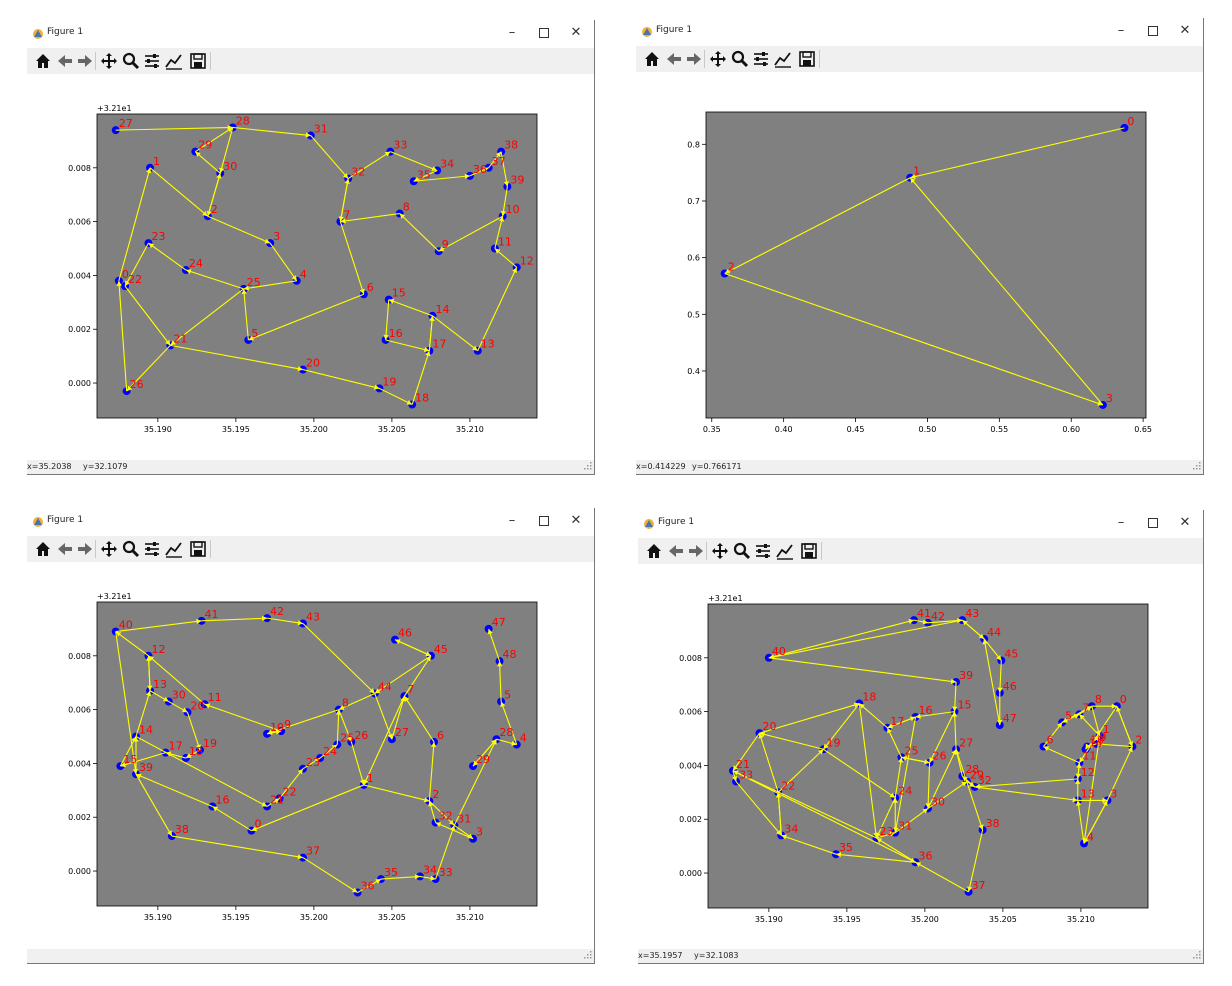 The height and width of the screenshot is (986, 1232). Describe the element at coordinates (517, 180) in the screenshot. I see `point-label-39: 39` at that location.